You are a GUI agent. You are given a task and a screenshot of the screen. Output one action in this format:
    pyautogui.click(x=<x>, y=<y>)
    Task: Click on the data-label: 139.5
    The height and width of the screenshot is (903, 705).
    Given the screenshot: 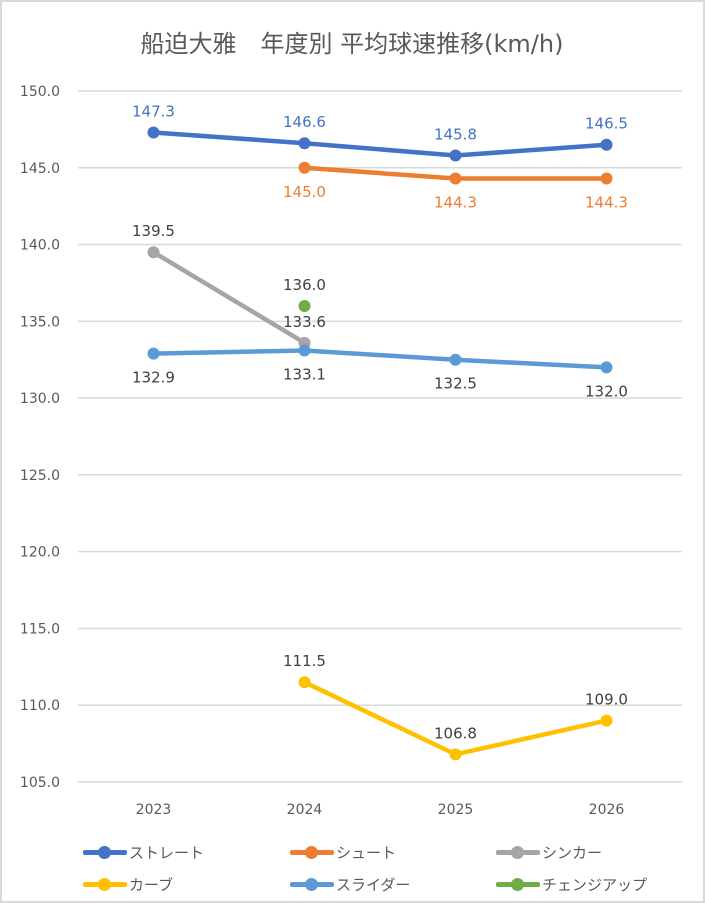 What is the action you would take?
    pyautogui.click(x=153, y=231)
    